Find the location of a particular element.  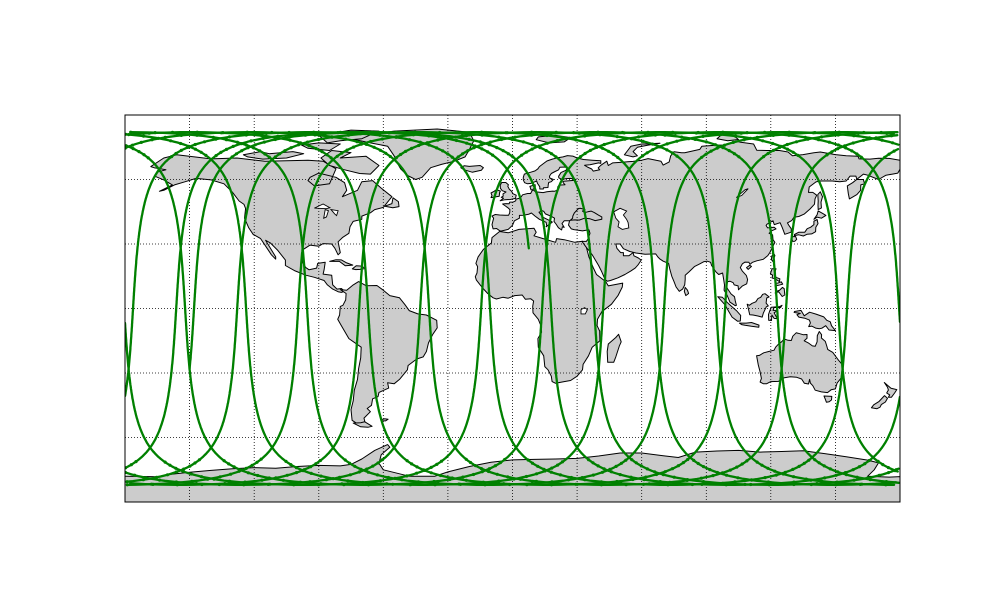

sri-lanka-land is located at coordinates (686, 291).